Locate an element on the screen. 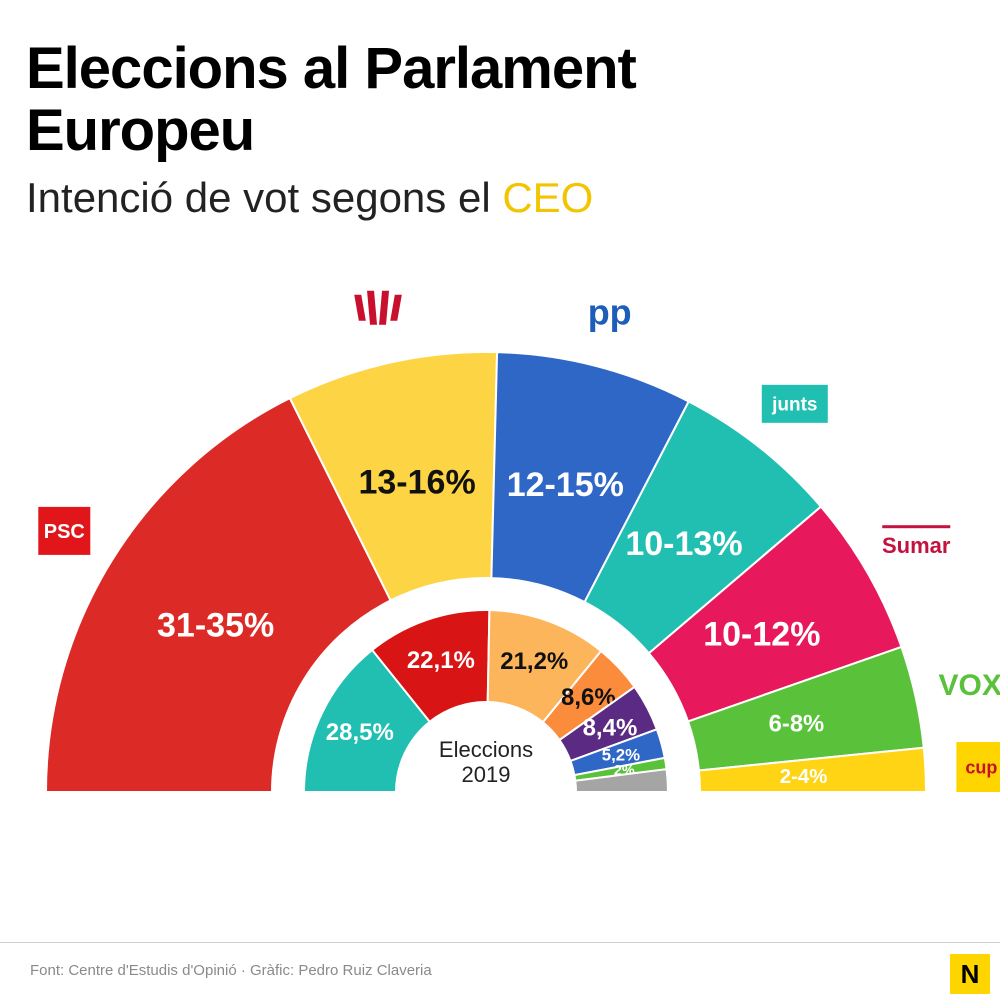 The height and width of the screenshot is (1000, 1000). outer-label: 13-16% is located at coordinates (416, 482).